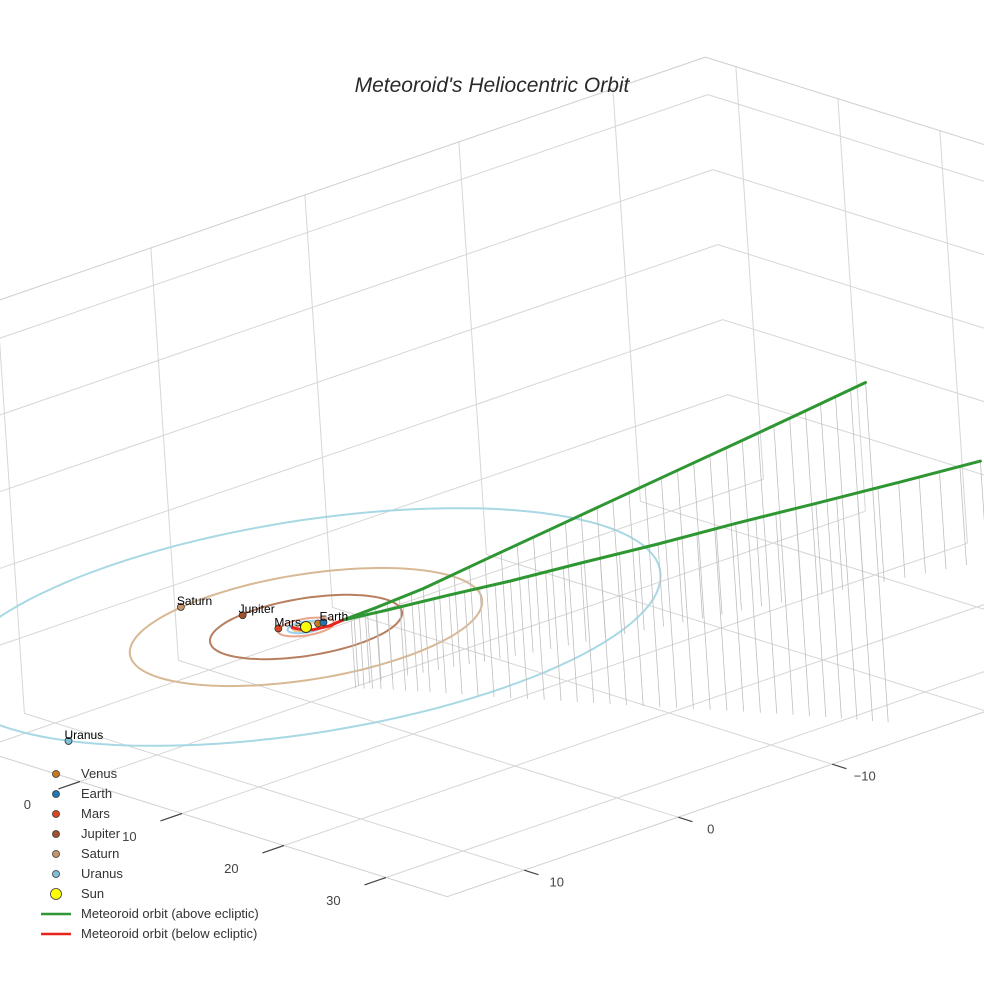 The height and width of the screenshot is (984, 984). What do you see at coordinates (257, 609) in the screenshot?
I see `planet-label-jupiter: Jupiter` at bounding box center [257, 609].